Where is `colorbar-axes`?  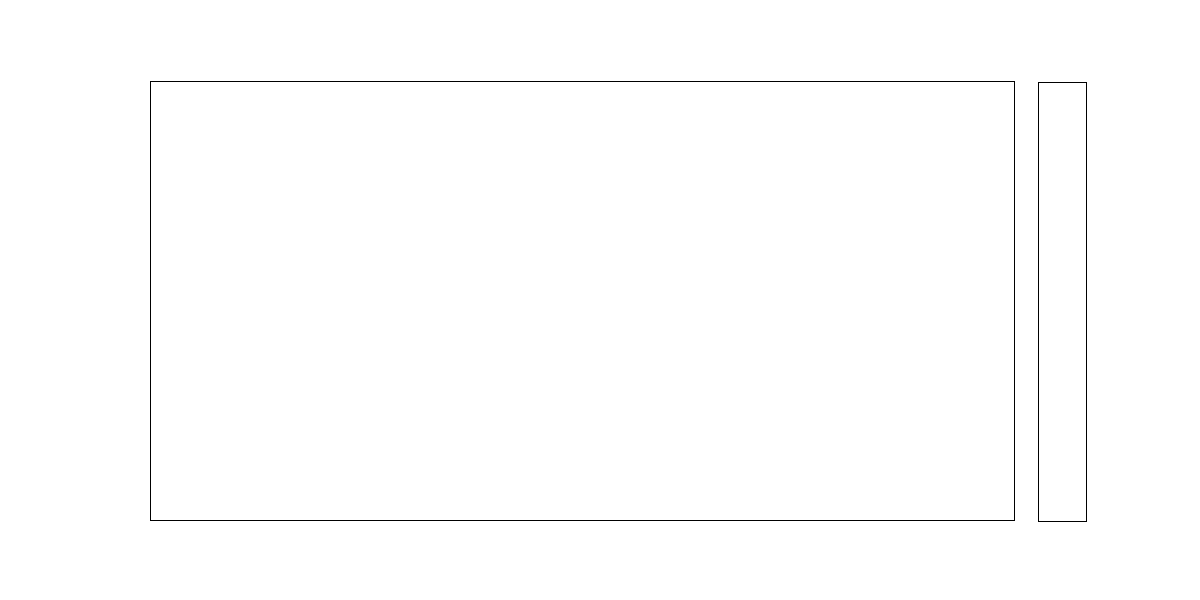
colorbar-axes is located at coordinates (1062, 302).